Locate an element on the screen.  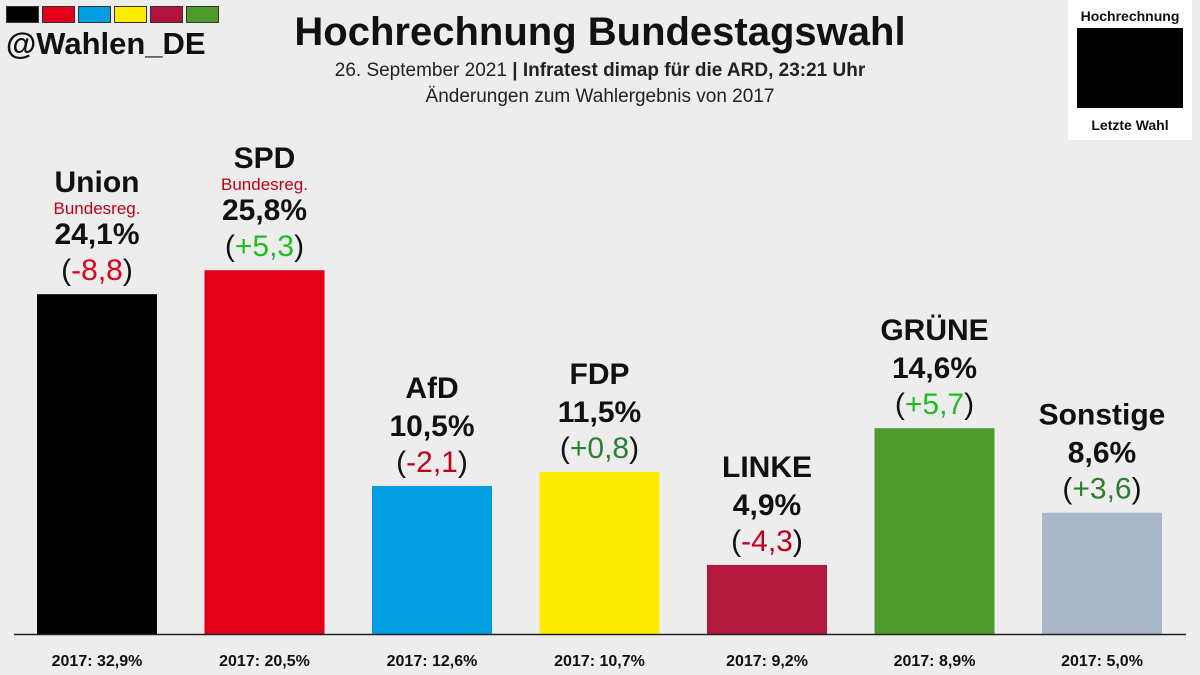
account-handle: @Wahlen_DE is located at coordinates (106, 43).